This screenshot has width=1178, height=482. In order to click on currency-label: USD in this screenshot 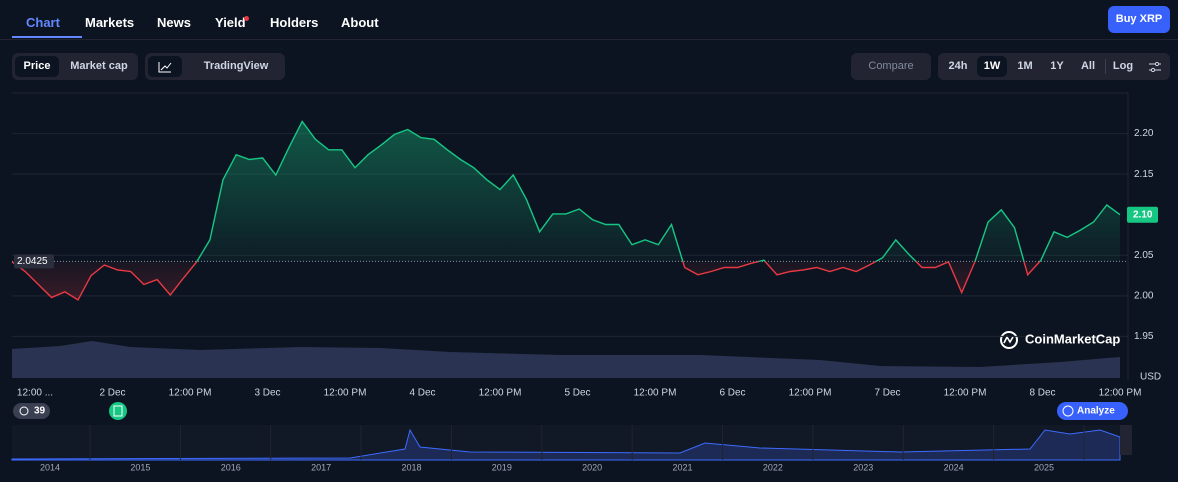, I will do `click(1150, 377)`.